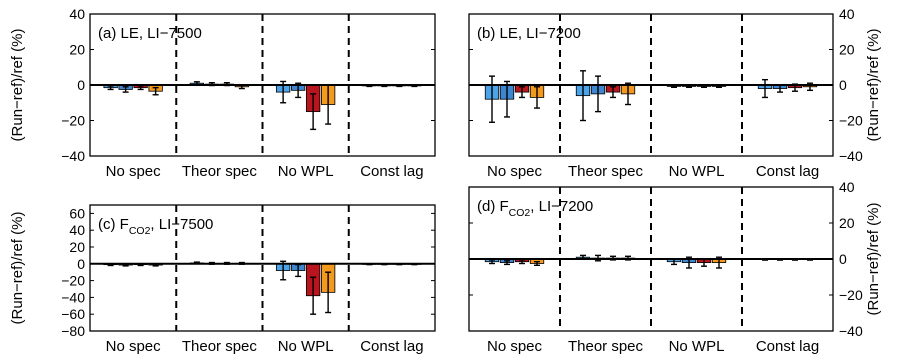 This screenshot has height=361, width=898. What do you see at coordinates (73, 314) in the screenshot?
I see `panel-c-ytick-label: −60` at bounding box center [73, 314].